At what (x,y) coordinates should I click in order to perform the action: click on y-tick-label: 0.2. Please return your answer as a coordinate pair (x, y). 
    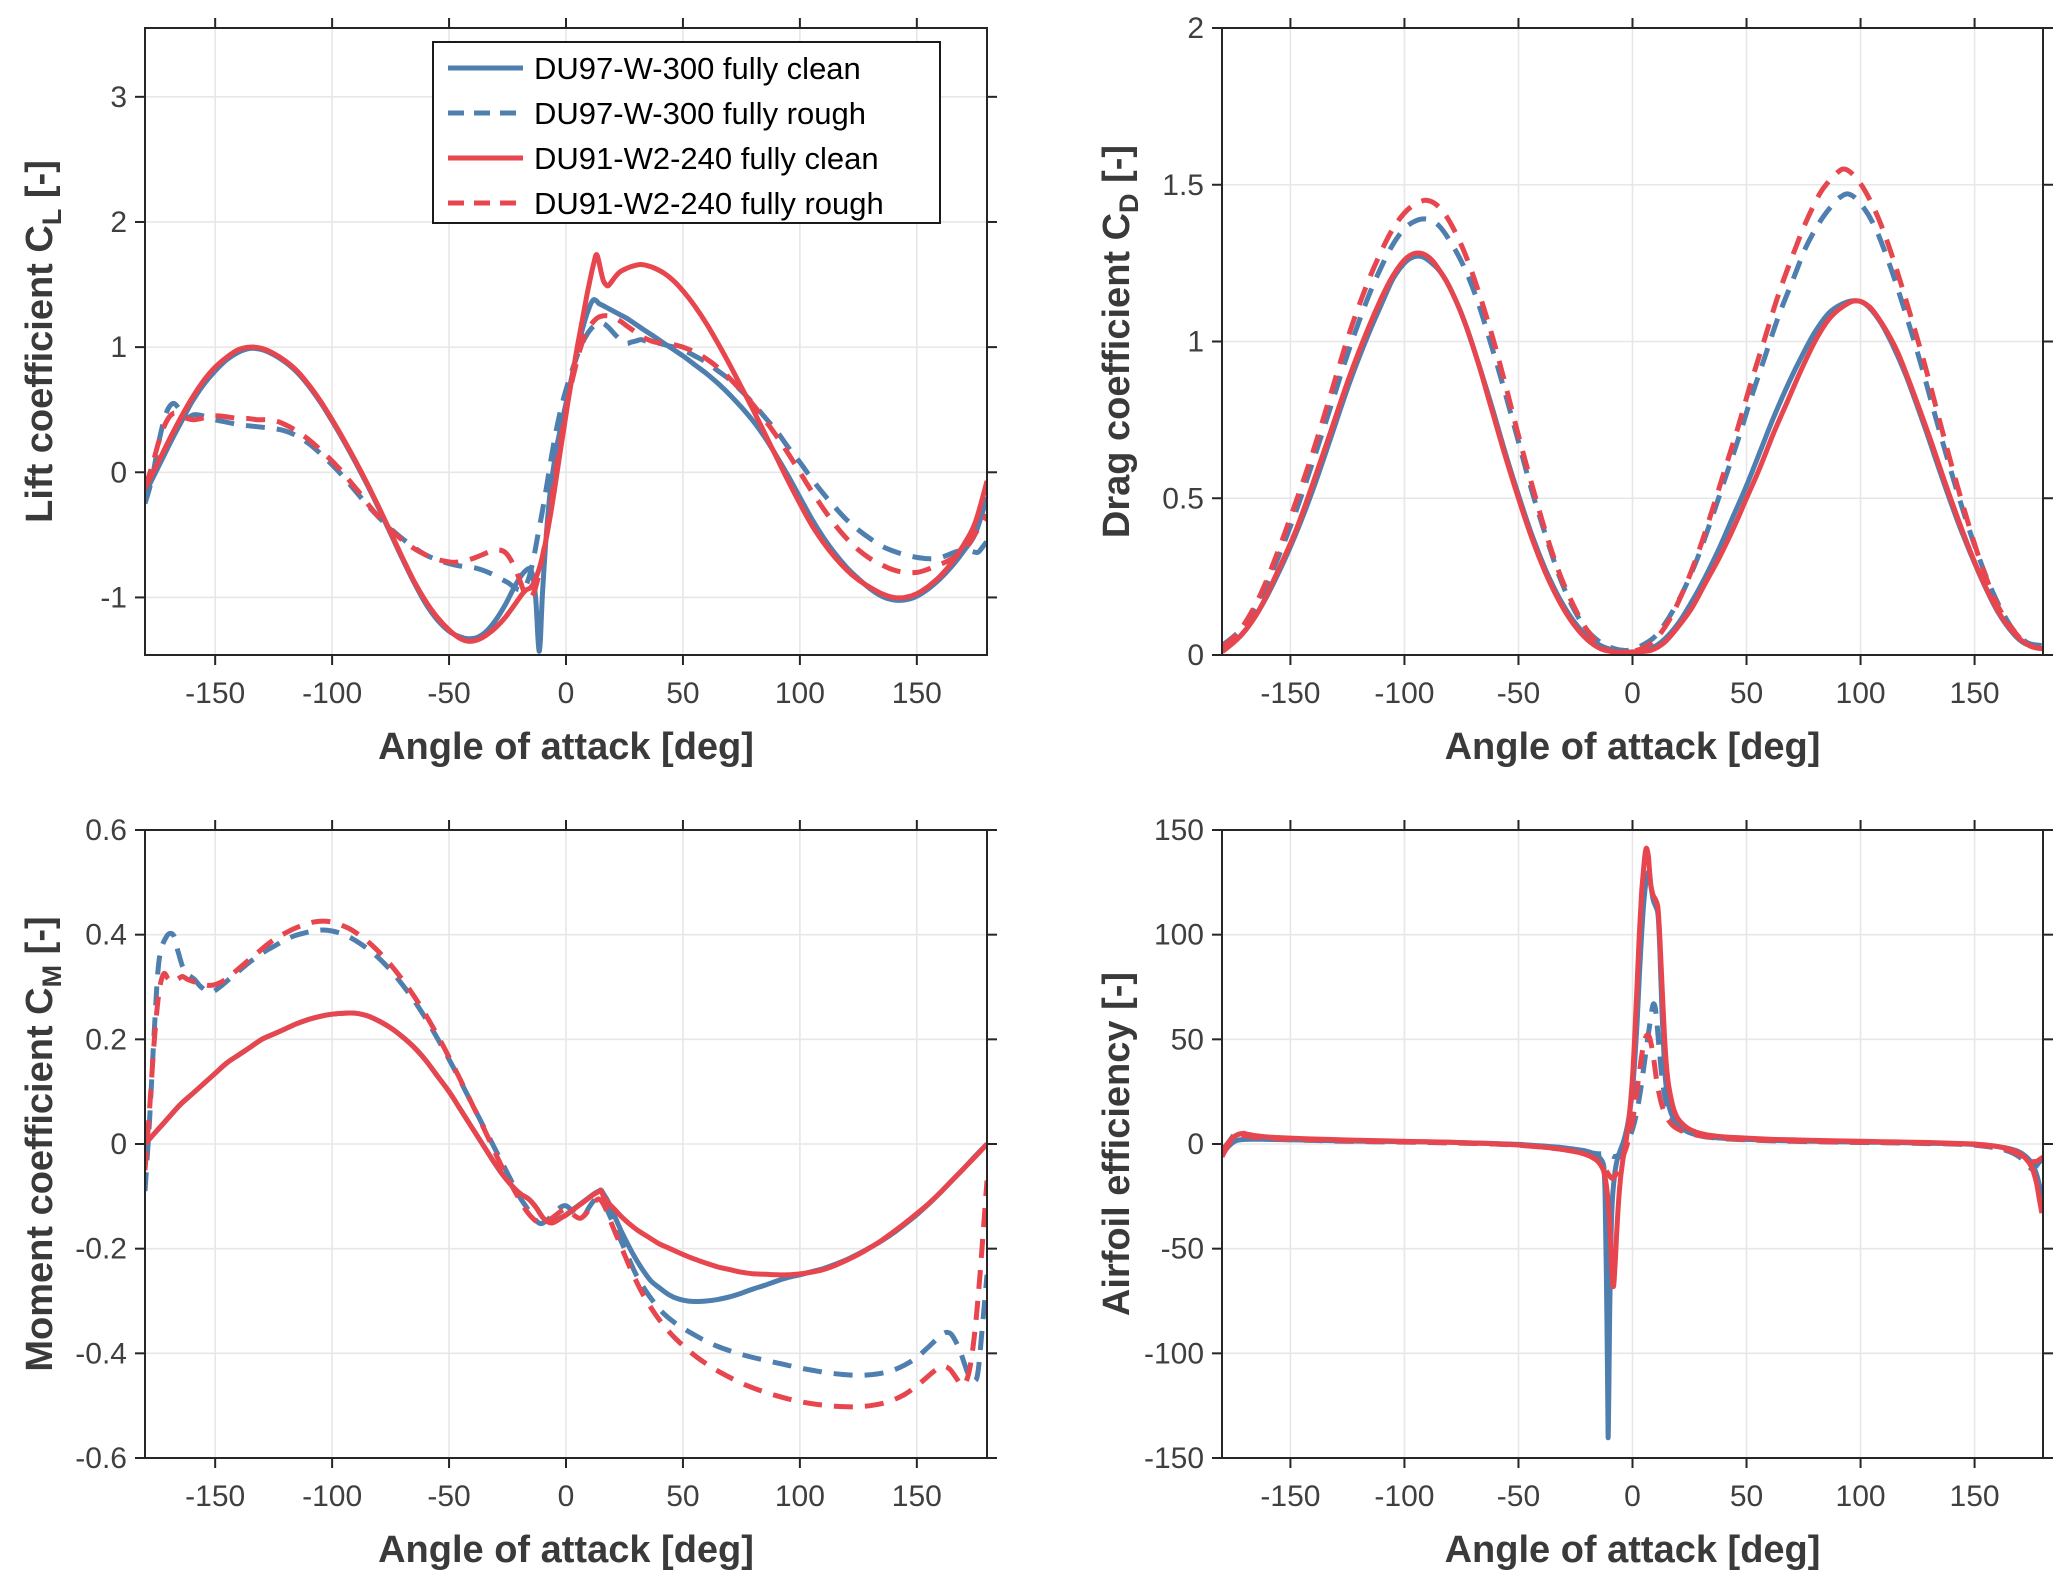
    Looking at the image, I should click on (106, 1039).